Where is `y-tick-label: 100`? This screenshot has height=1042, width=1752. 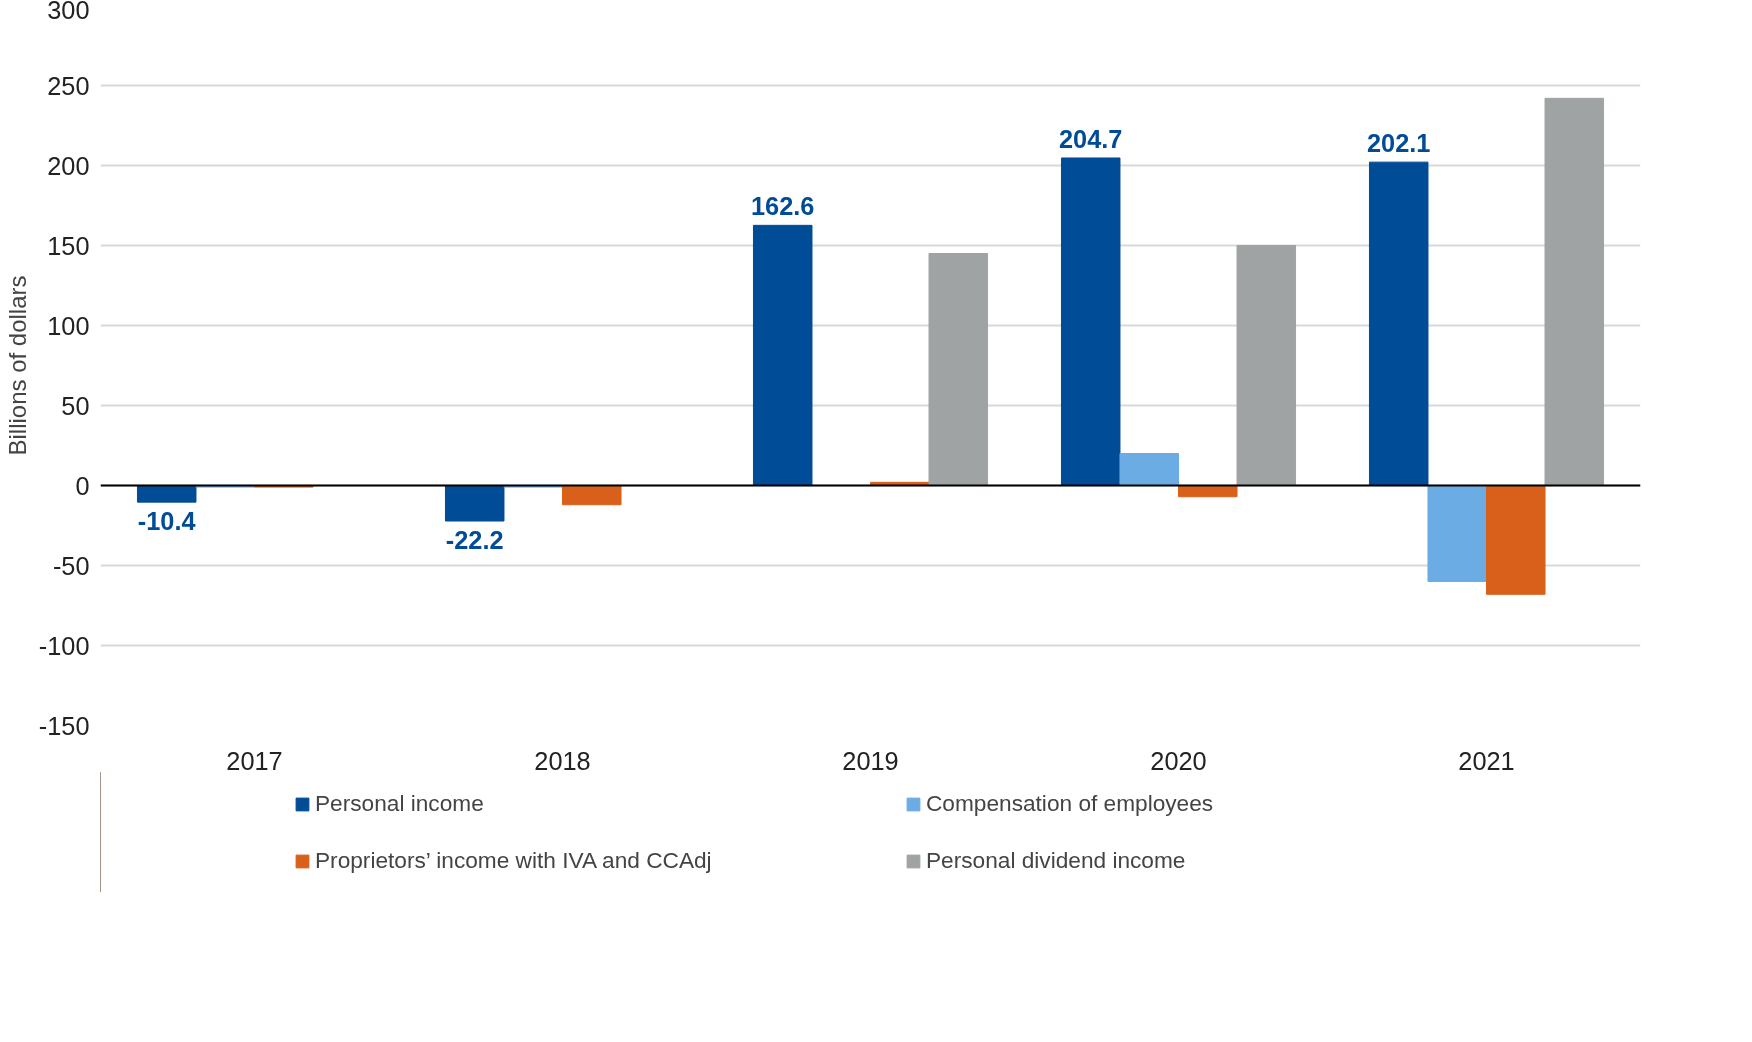 y-tick-label: 100 is located at coordinates (68, 325).